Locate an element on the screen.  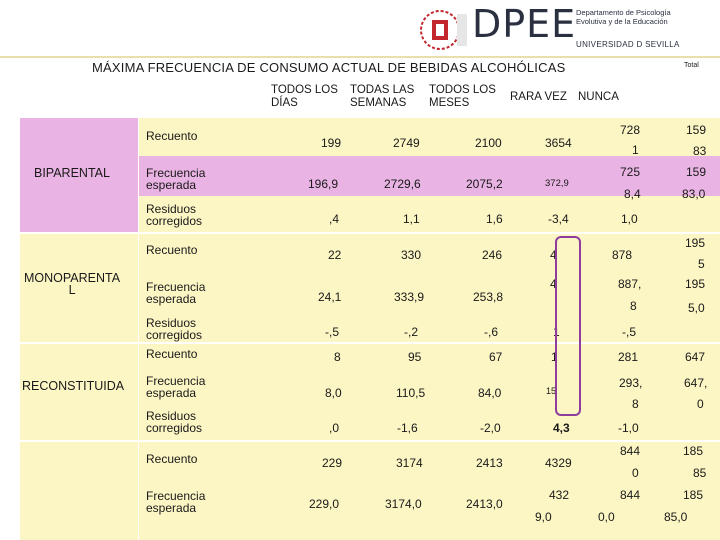
cell-value: 878 is located at coordinates (622, 255).